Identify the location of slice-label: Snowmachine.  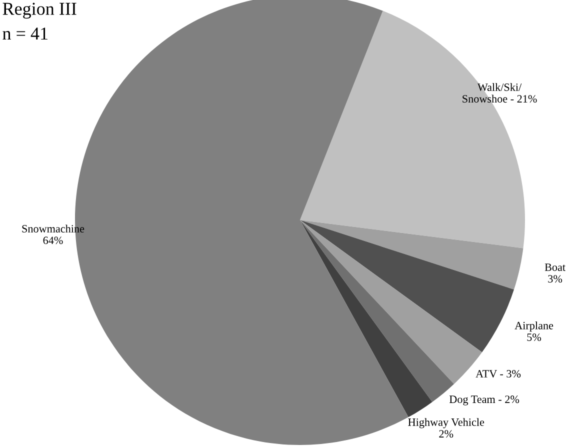
(53, 228).